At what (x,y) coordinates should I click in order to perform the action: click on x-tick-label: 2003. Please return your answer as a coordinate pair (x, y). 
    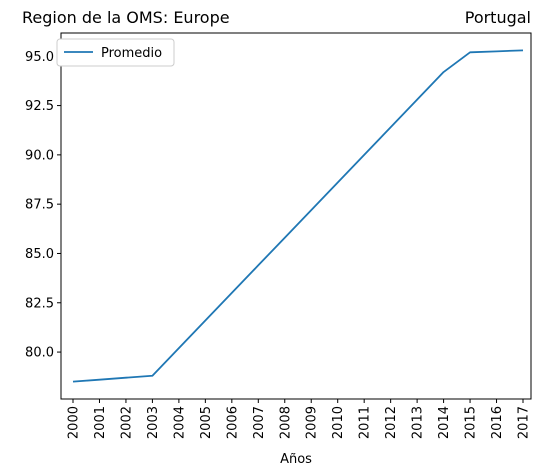
    Looking at the image, I should click on (153, 422).